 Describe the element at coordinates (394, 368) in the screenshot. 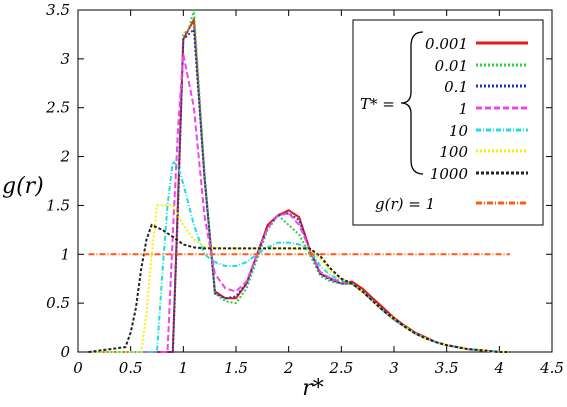

I see `x-tick-label: 3` at that location.